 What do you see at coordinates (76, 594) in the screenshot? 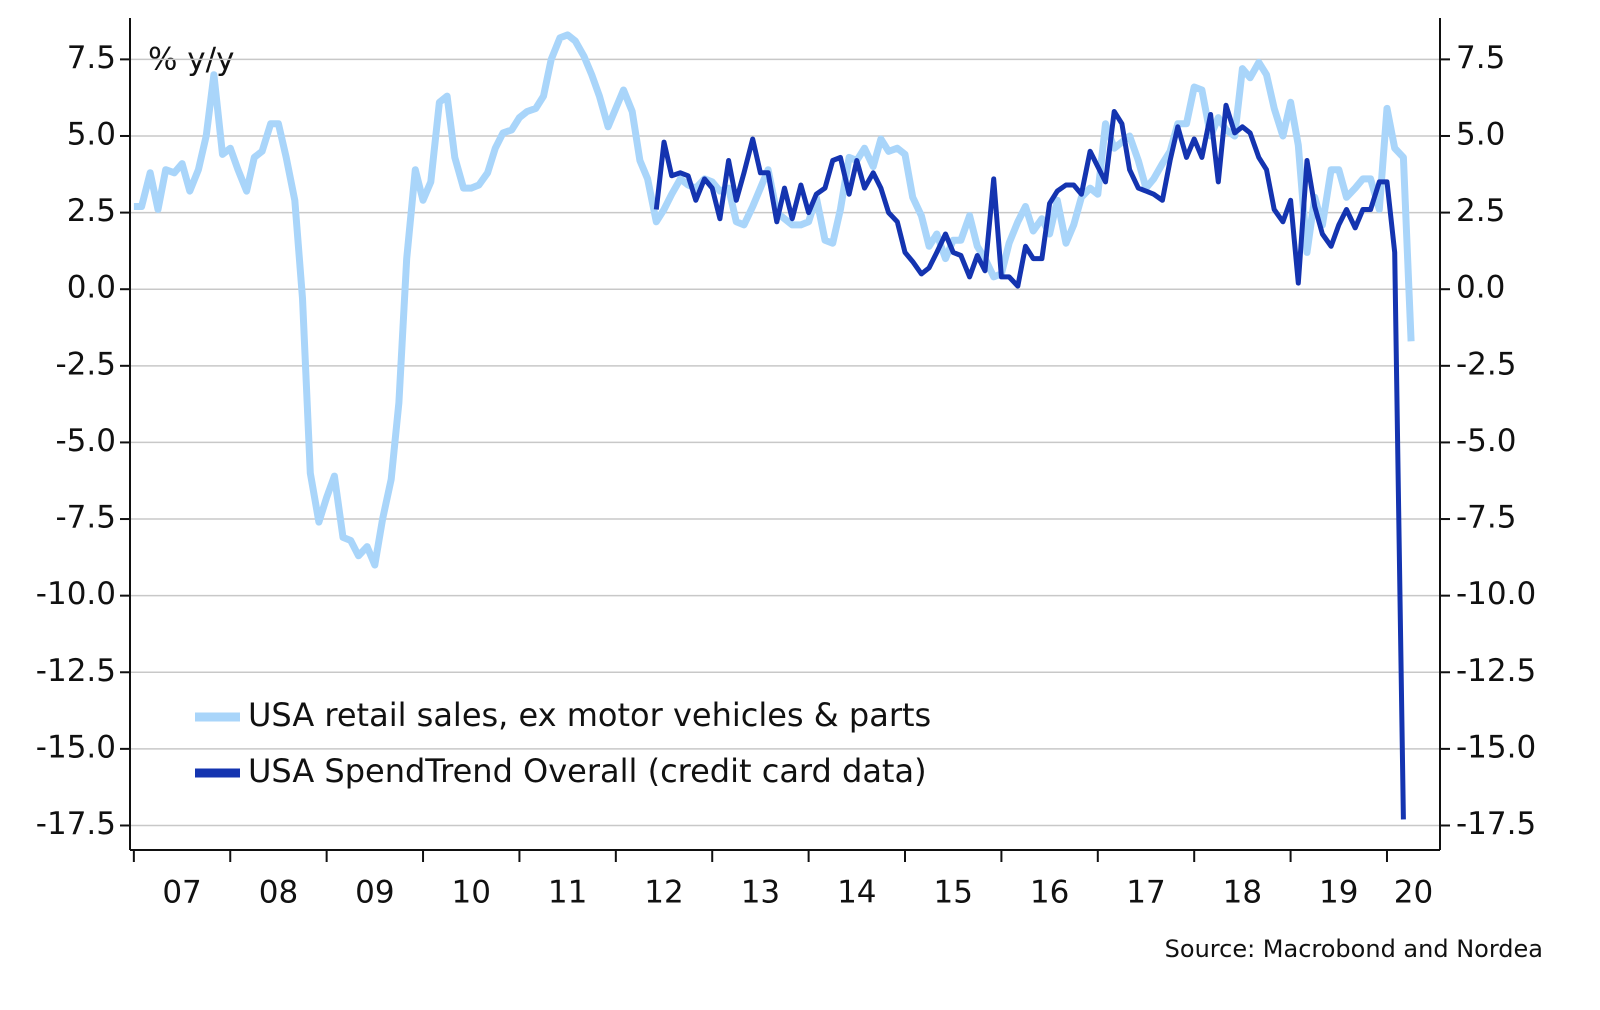
I see `y-tick-label: -10.0` at bounding box center [76, 594].